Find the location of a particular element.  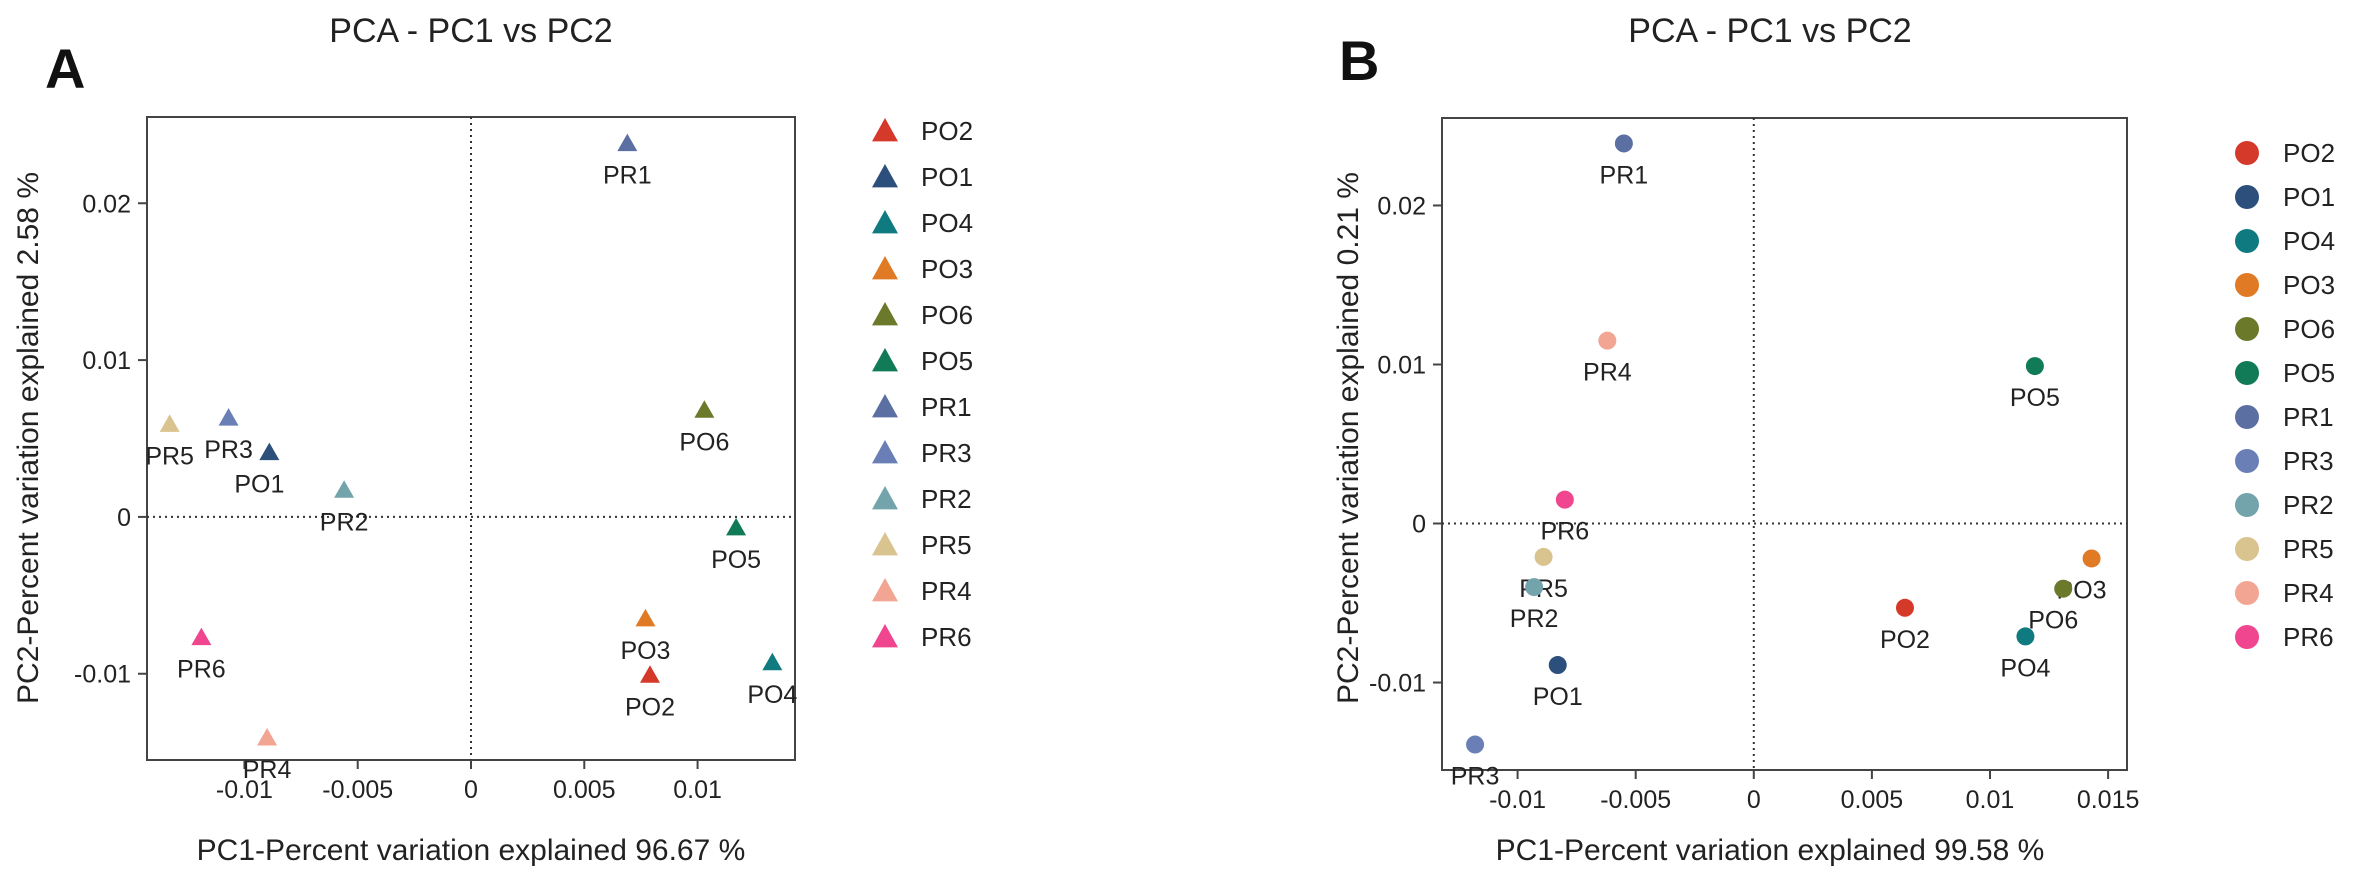

x-tick-label: -0.005 is located at coordinates (1635, 800).